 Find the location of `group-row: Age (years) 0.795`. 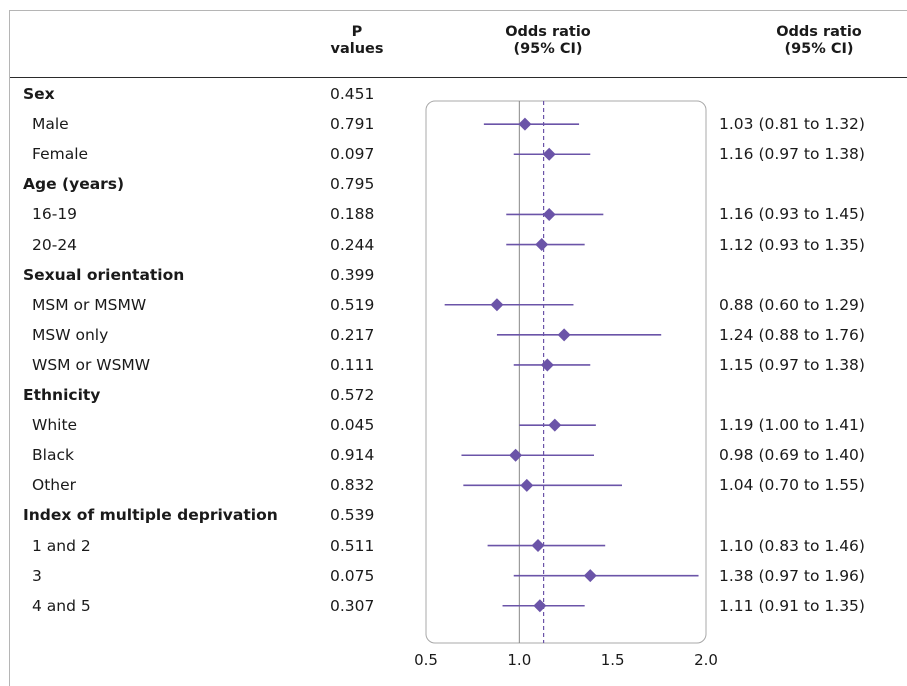

group-row: Age (years) 0.795 is located at coordinates (453, 184).